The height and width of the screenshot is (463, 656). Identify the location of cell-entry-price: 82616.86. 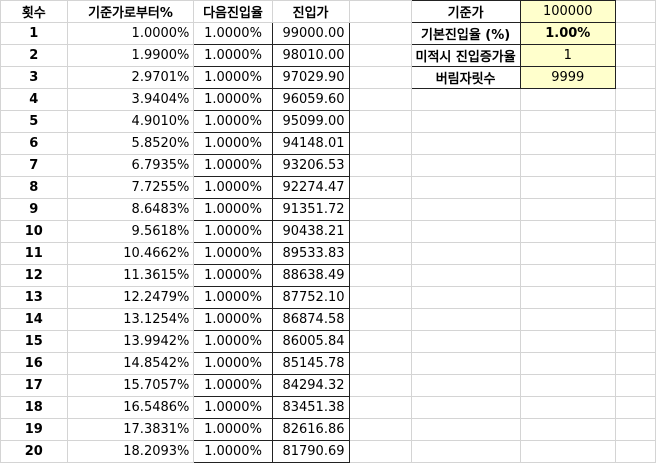
(310, 429).